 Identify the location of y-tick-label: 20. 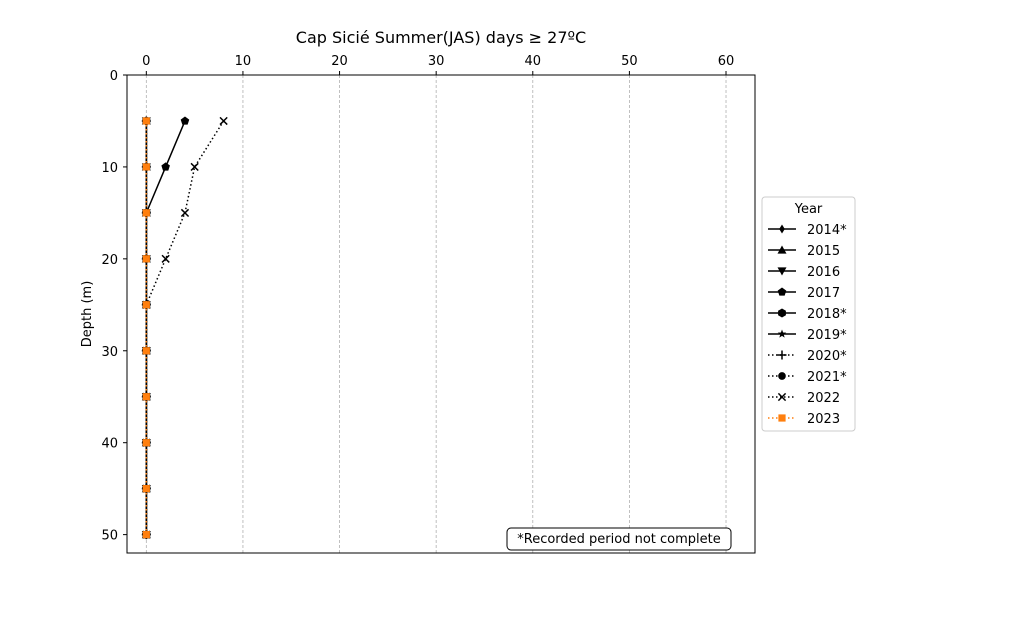
(109, 260).